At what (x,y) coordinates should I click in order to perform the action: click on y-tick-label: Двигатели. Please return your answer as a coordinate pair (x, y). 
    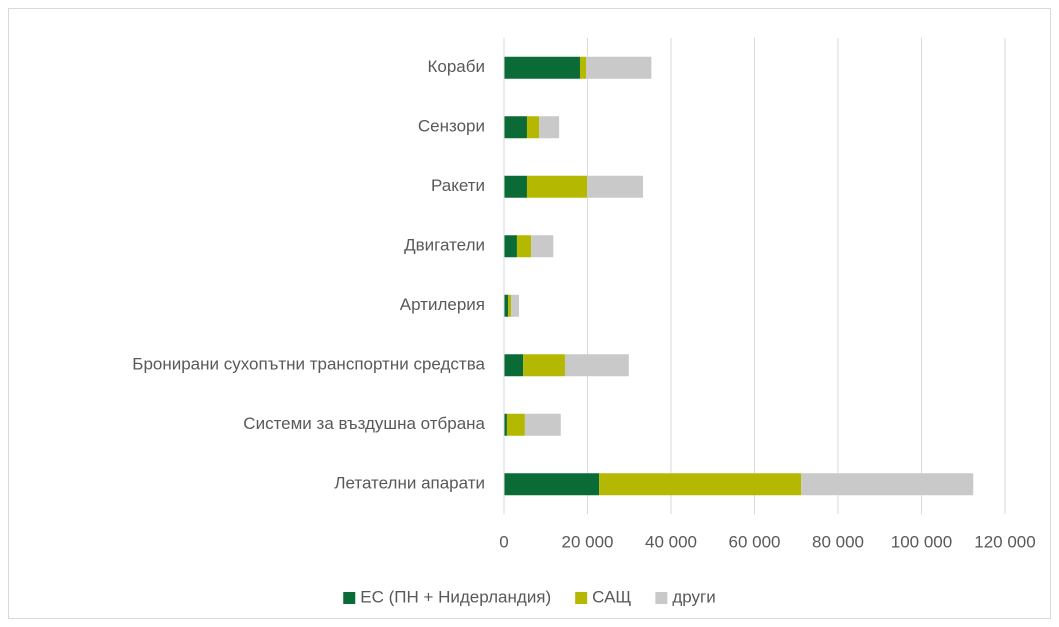
    Looking at the image, I should click on (444, 245).